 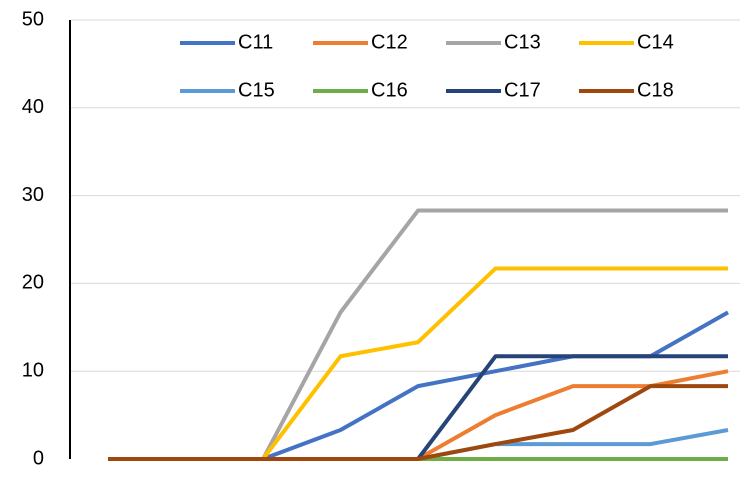 I want to click on y-tick-label: 0, so click(x=38, y=458).